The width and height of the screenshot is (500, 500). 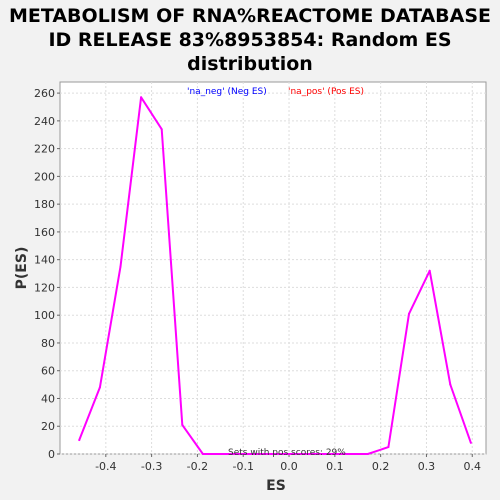 I want to click on chart-title-line-2: ID RELEASE 83%8953854: Random ES, so click(x=250, y=40).